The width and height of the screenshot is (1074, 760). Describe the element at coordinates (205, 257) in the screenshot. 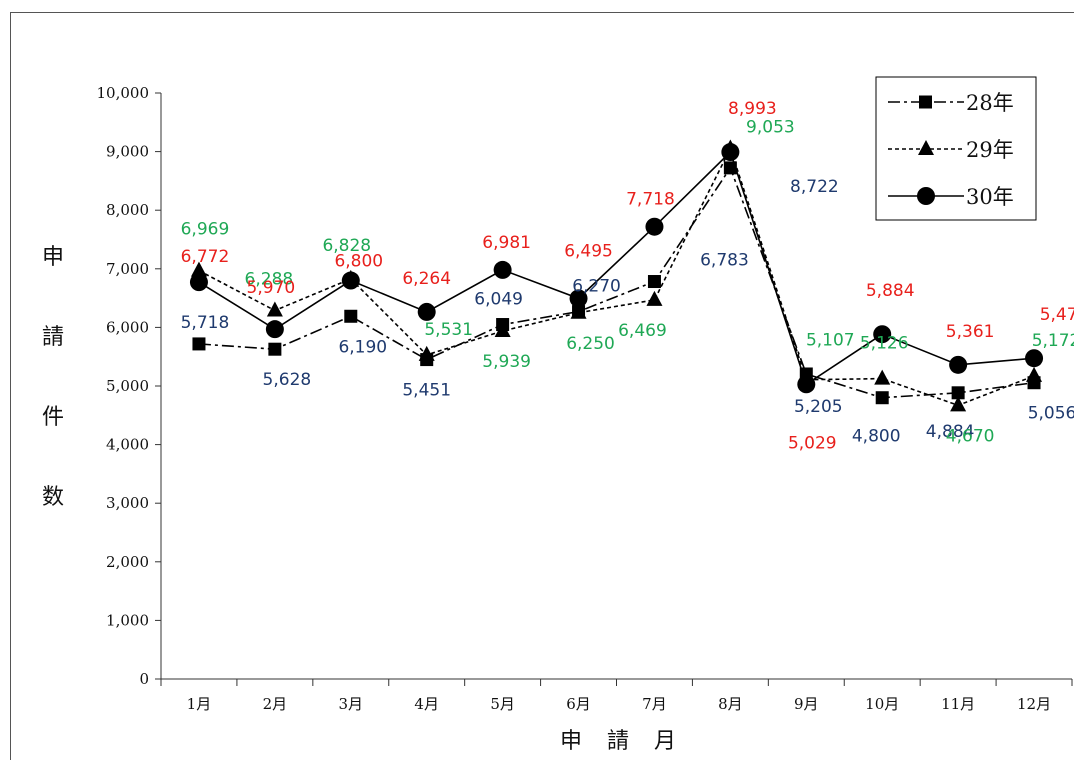

I see `data-label: 6,772` at that location.